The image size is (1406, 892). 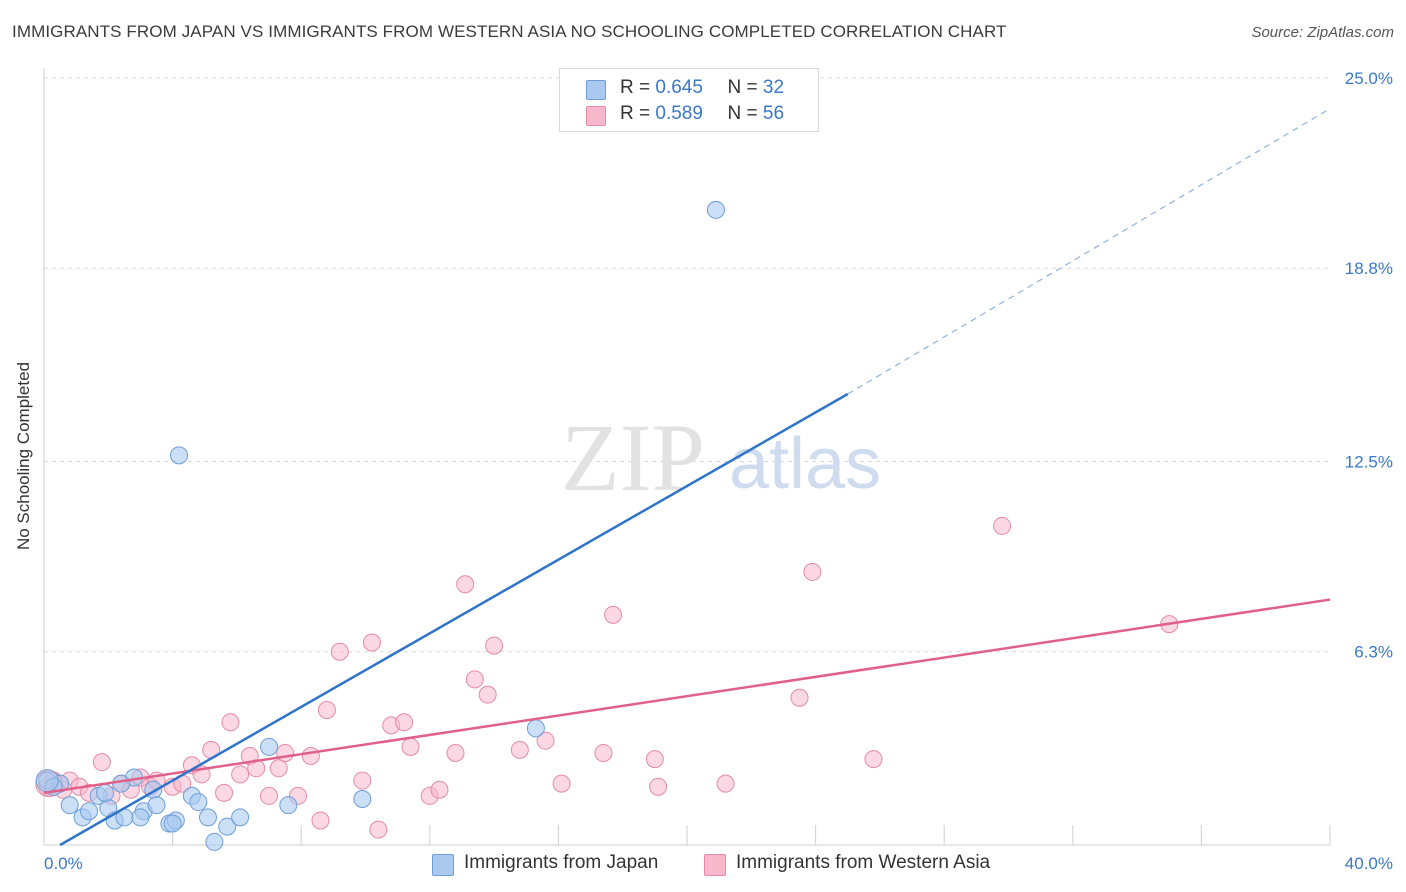 What do you see at coordinates (715, 865) in the screenshot?
I see `western-asia-legend-swatch` at bounding box center [715, 865].